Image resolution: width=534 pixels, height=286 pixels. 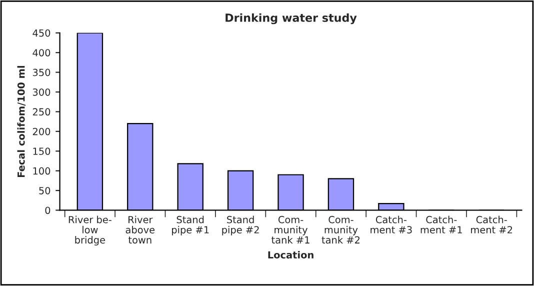 I want to click on y-tick-label: 150, so click(x=41, y=151).